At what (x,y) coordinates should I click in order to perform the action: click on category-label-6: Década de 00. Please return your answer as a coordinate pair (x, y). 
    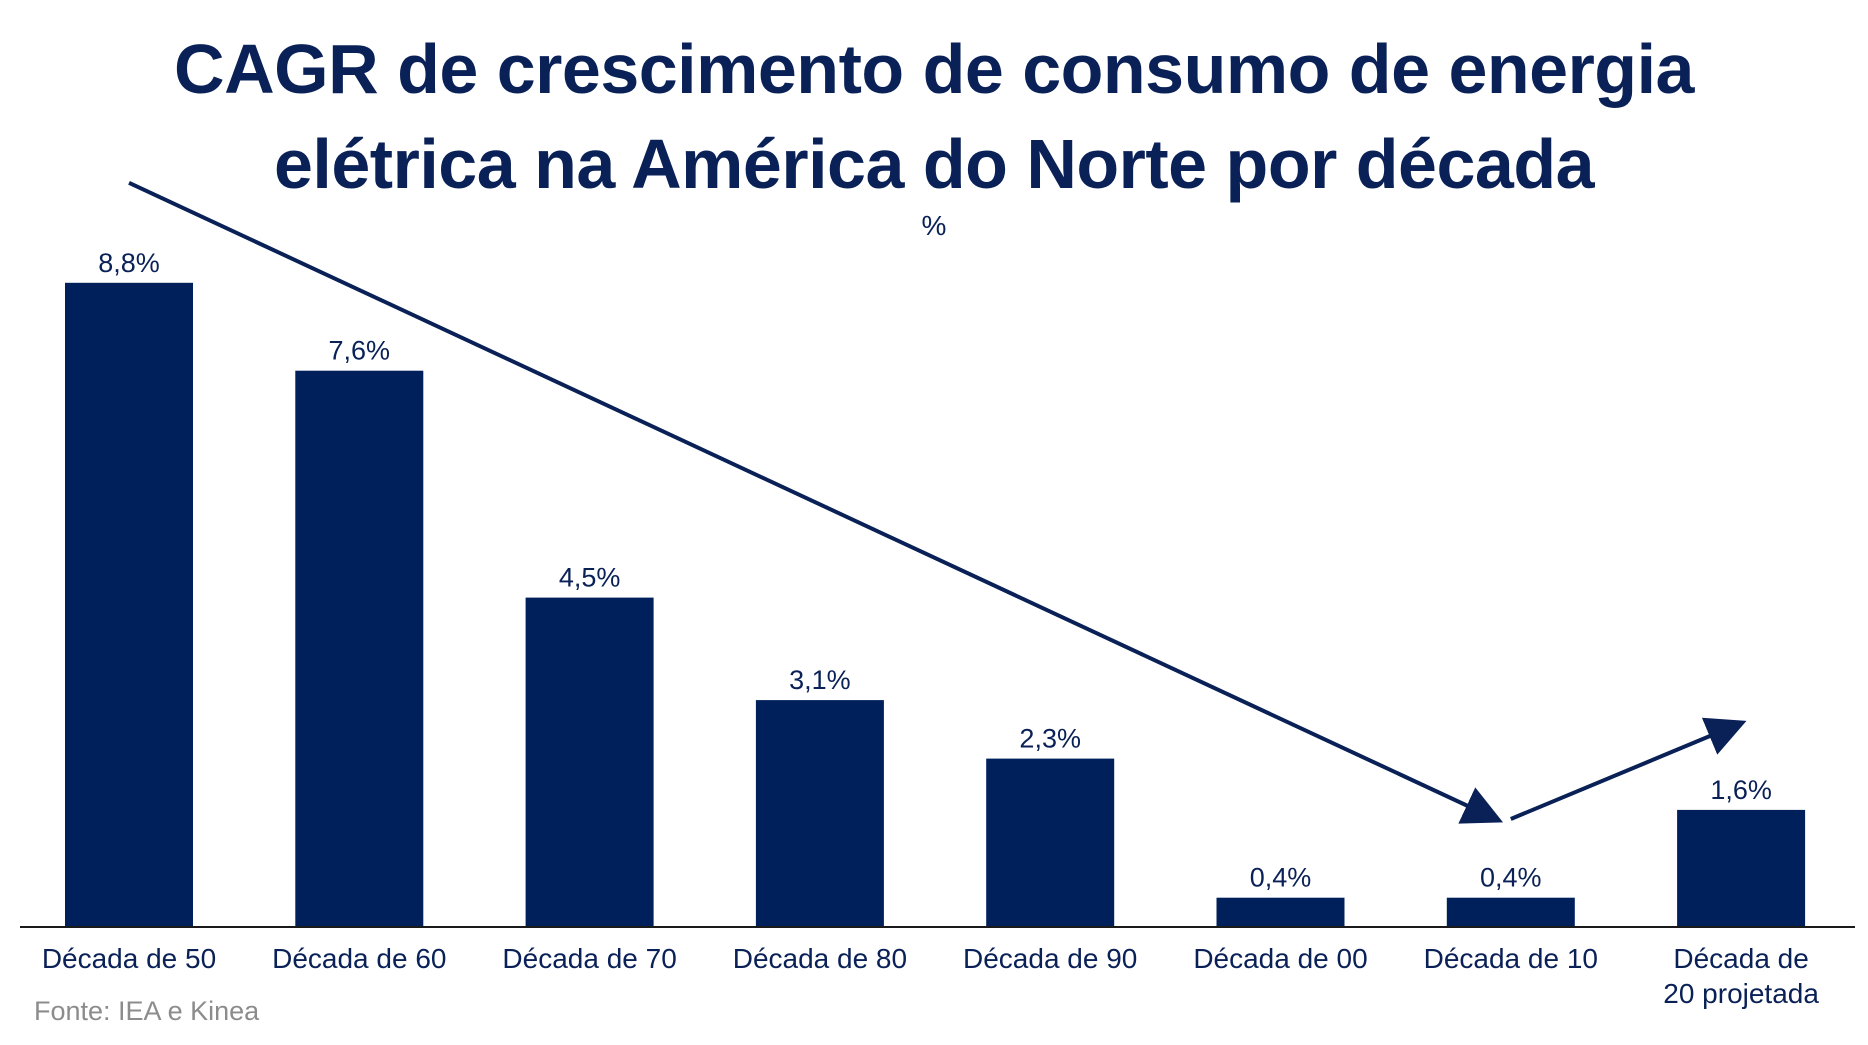
    Looking at the image, I should click on (1280, 958).